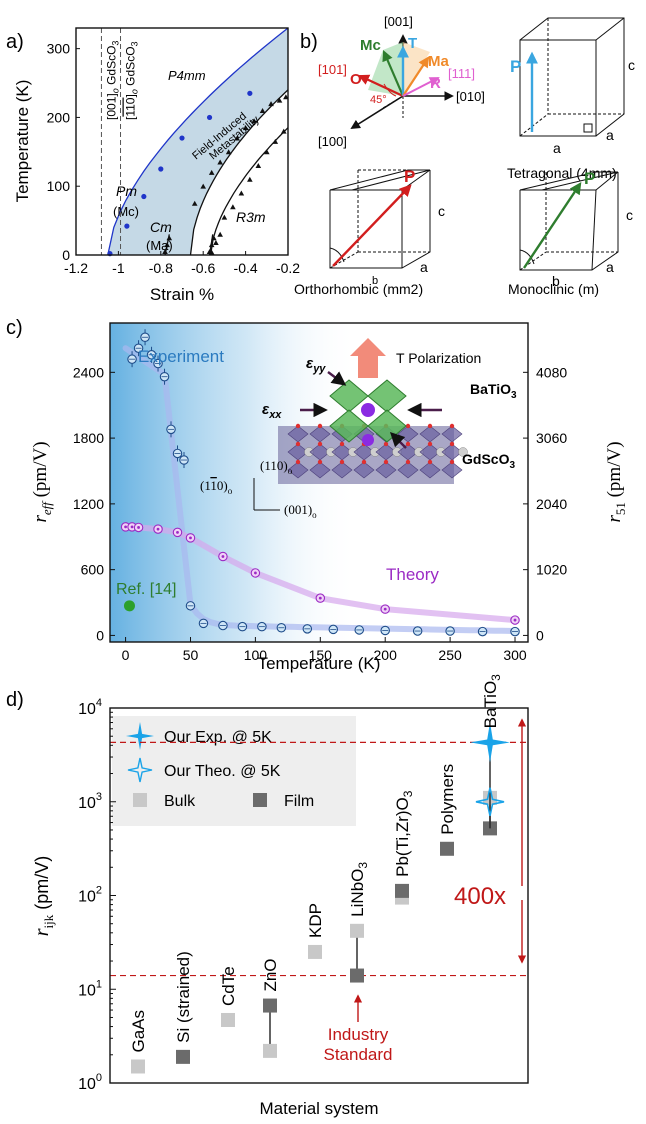  Describe the element at coordinates (552, 225) in the screenshot. I see `monoclinic-p-vector` at that location.